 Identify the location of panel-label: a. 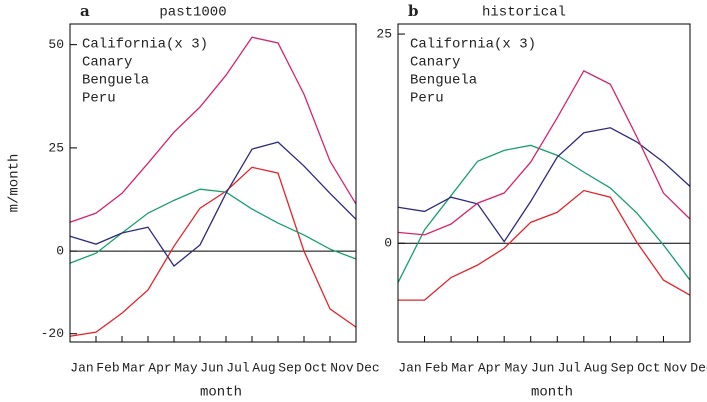
(85, 11).